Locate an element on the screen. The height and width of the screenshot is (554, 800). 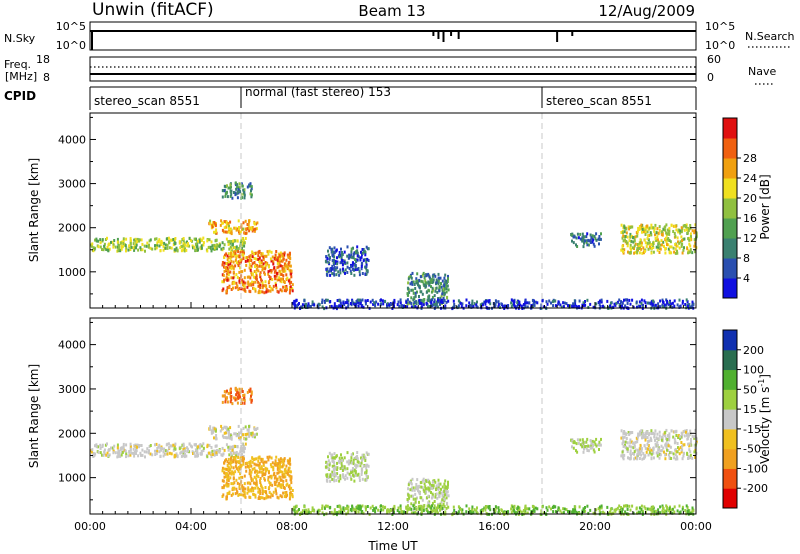
colorbar-swatch is located at coordinates (730, 188).